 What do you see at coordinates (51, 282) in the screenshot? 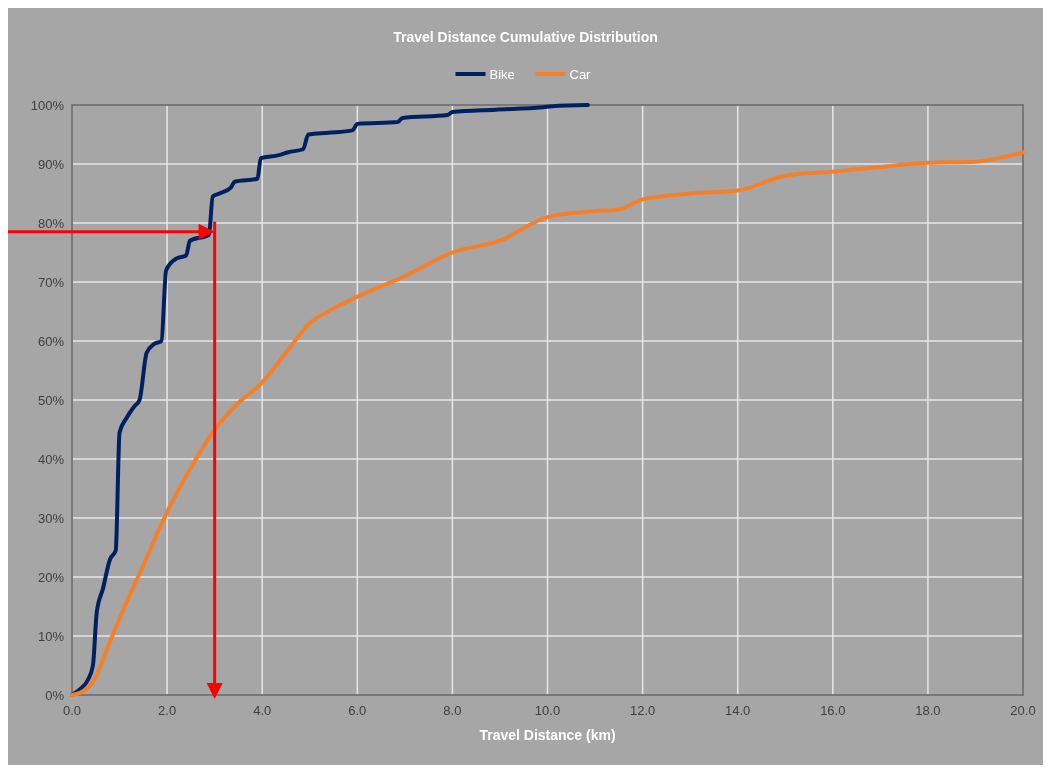
I see `y-tick-label: 70%` at bounding box center [51, 282].